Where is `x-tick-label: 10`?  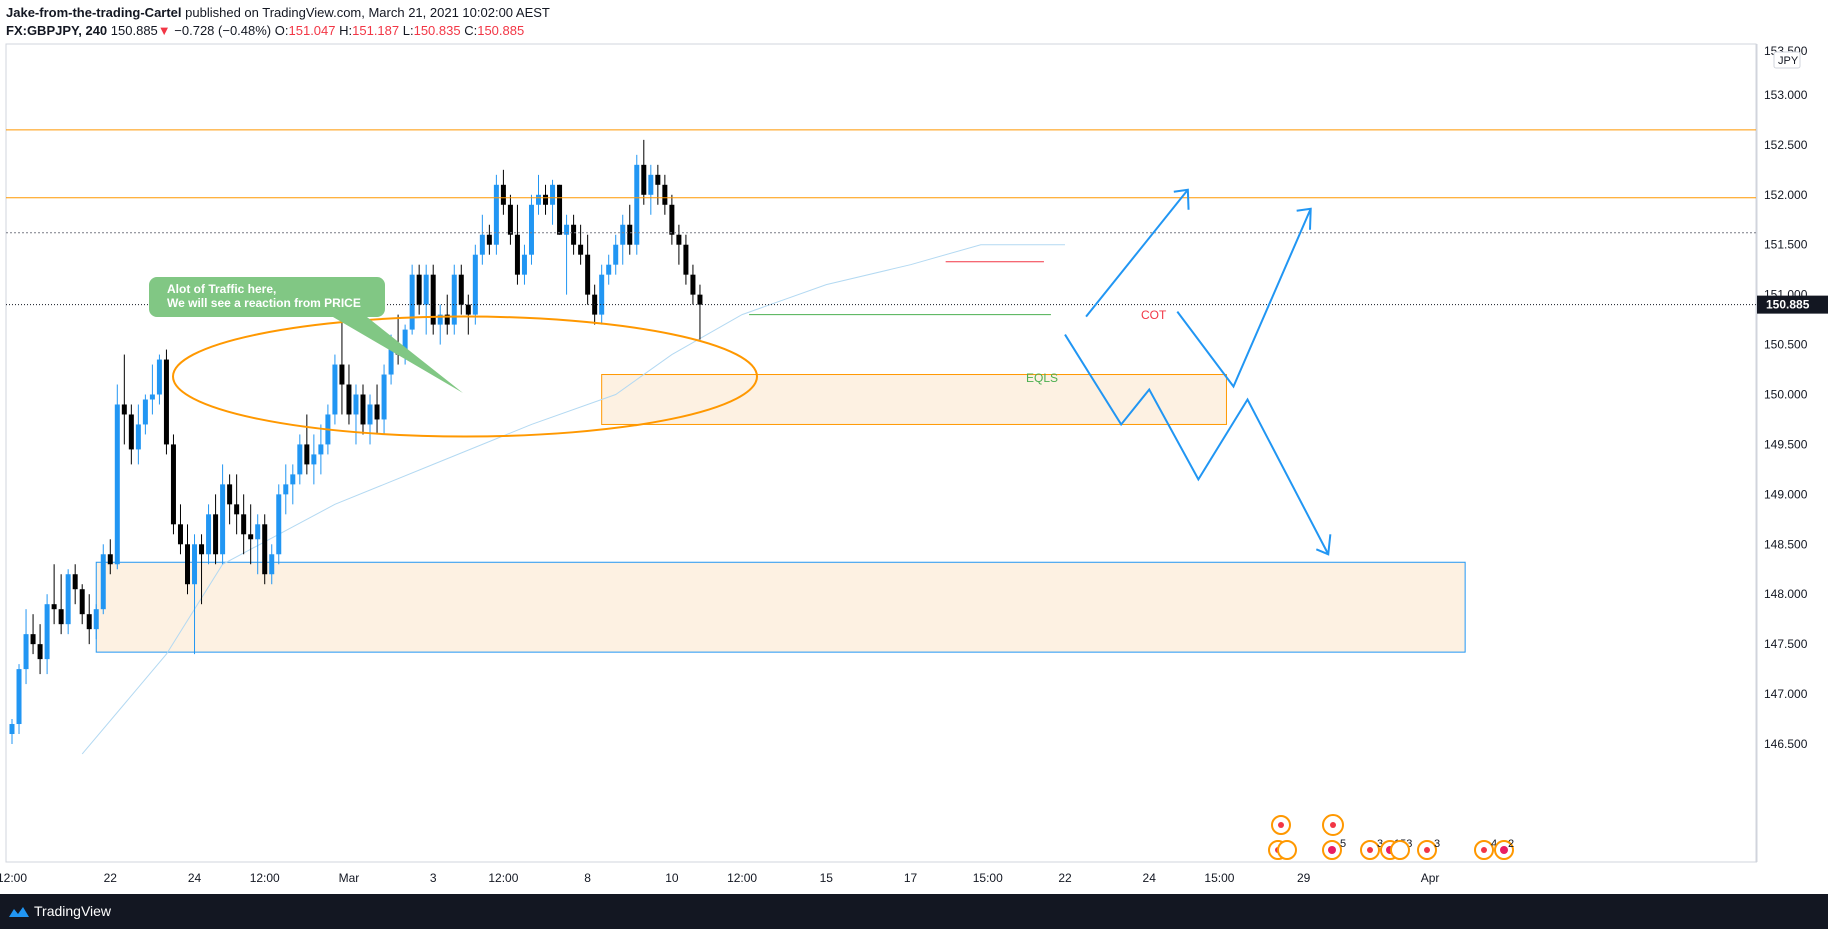
x-tick-label: 10 is located at coordinates (672, 878).